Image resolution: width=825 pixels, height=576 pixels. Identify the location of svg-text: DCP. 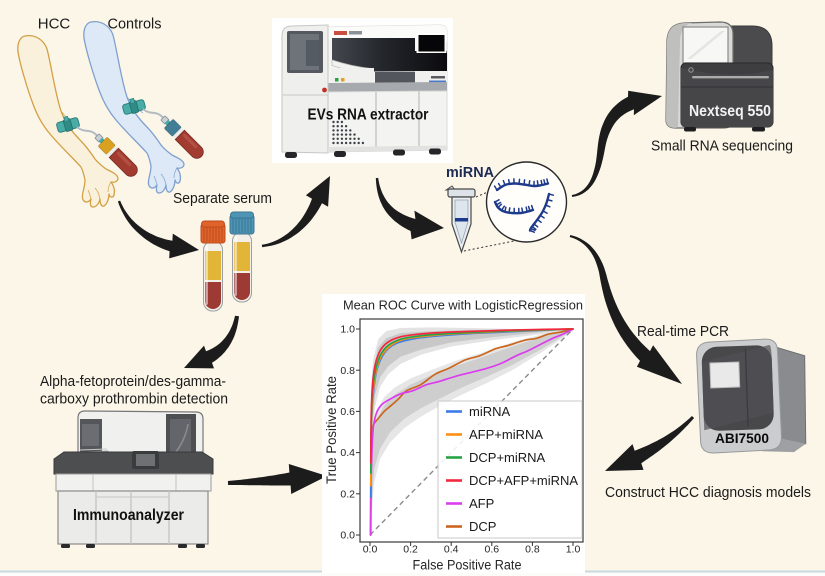
(482, 526).